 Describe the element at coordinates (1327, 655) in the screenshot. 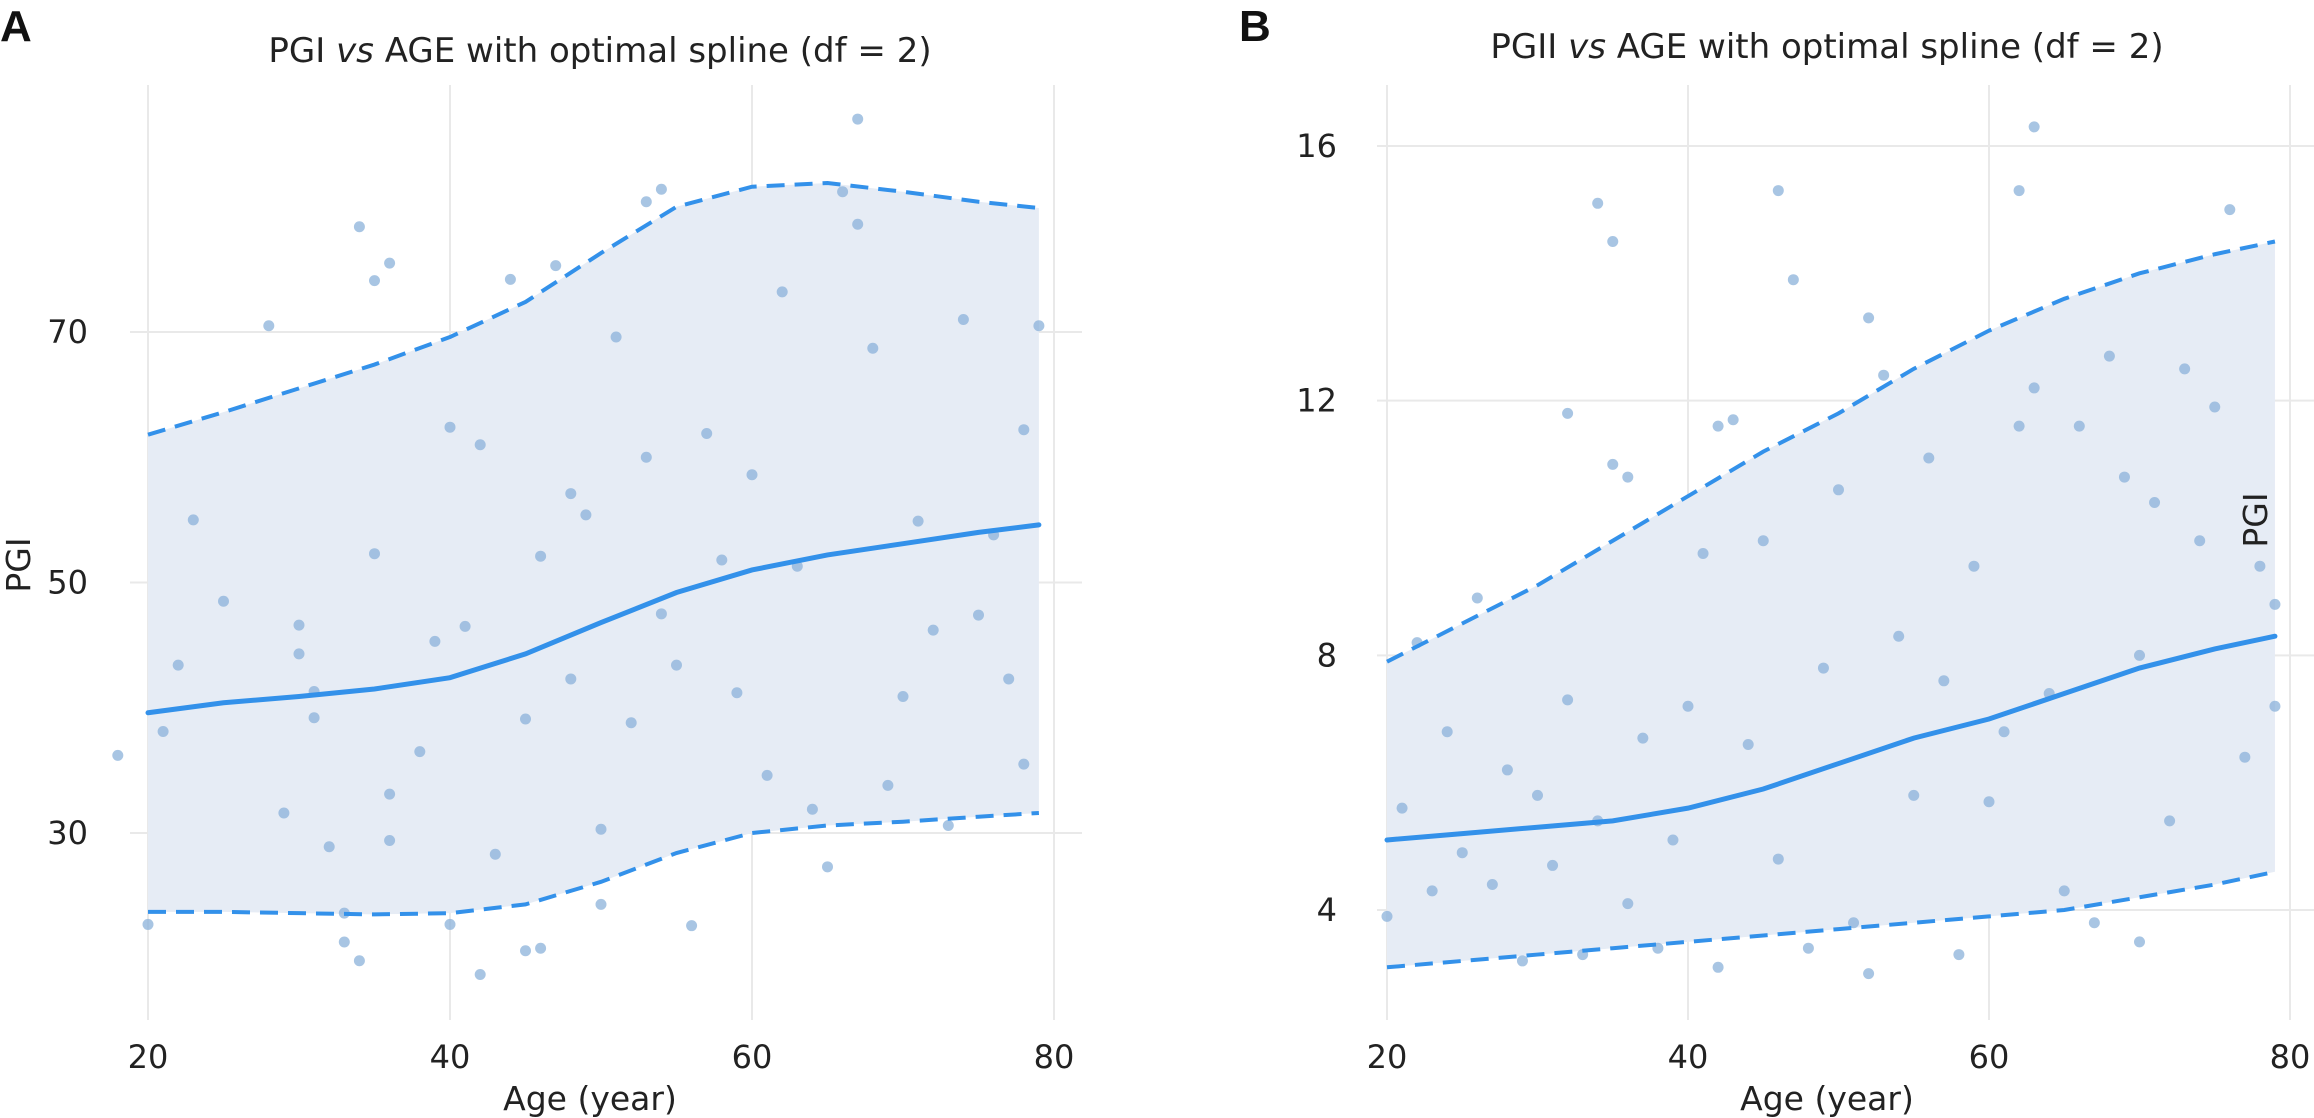

I see `y-tick-label: 8` at that location.